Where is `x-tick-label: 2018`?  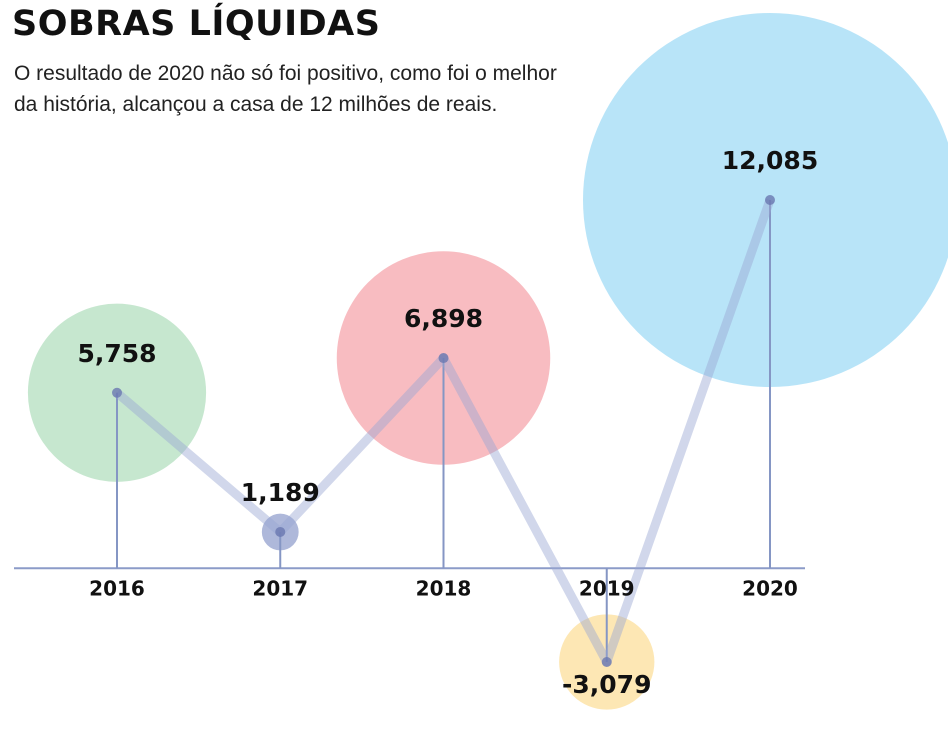 x-tick-label: 2018 is located at coordinates (444, 589).